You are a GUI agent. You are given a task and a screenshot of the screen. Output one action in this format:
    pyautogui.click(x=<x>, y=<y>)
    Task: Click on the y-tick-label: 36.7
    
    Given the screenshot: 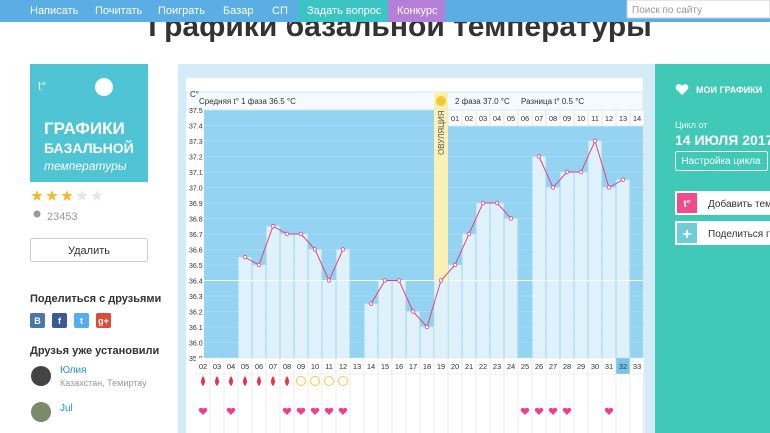 What is the action you would take?
    pyautogui.click(x=196, y=235)
    